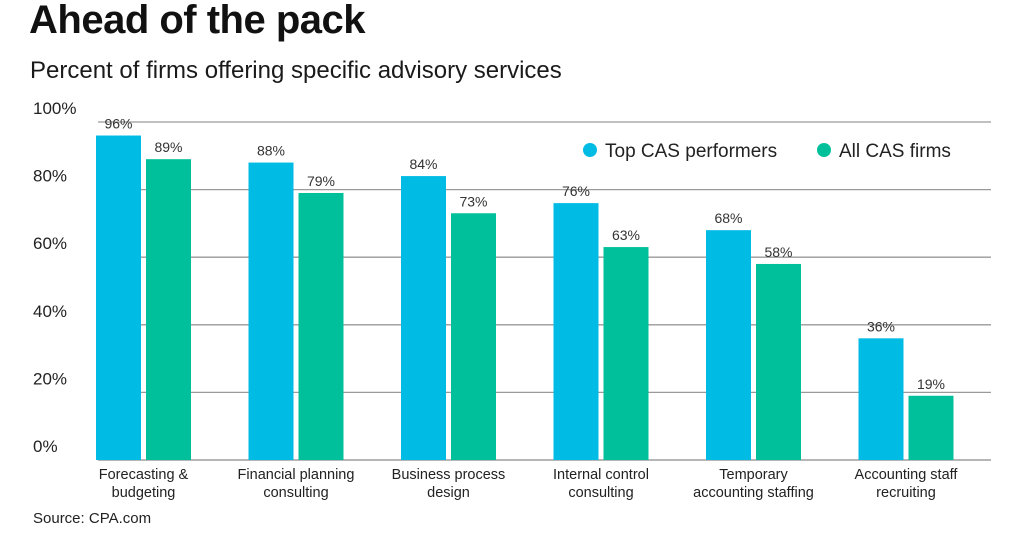 This screenshot has height=538, width=1024. Describe the element at coordinates (448, 493) in the screenshot. I see `x-tick-label: design` at that location.